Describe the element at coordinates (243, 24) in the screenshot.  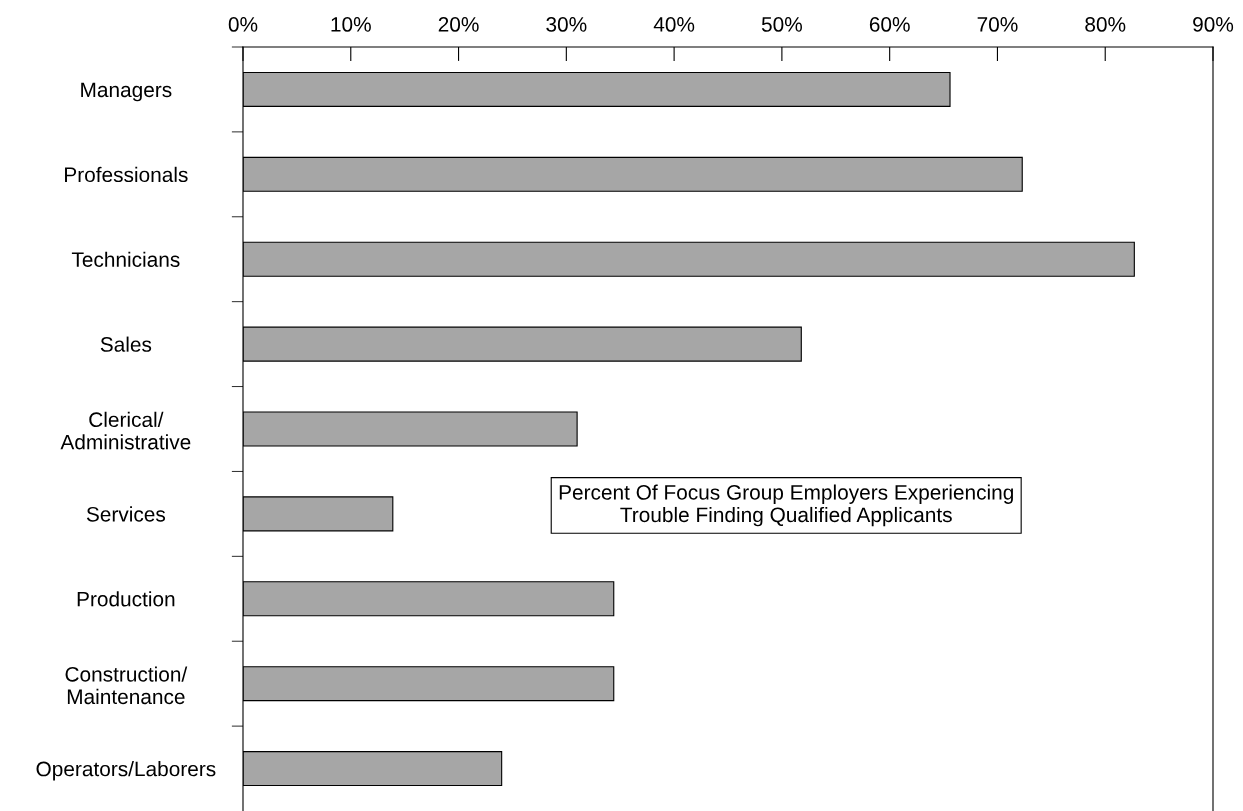
I see `x-tick-label: 0%` at that location.